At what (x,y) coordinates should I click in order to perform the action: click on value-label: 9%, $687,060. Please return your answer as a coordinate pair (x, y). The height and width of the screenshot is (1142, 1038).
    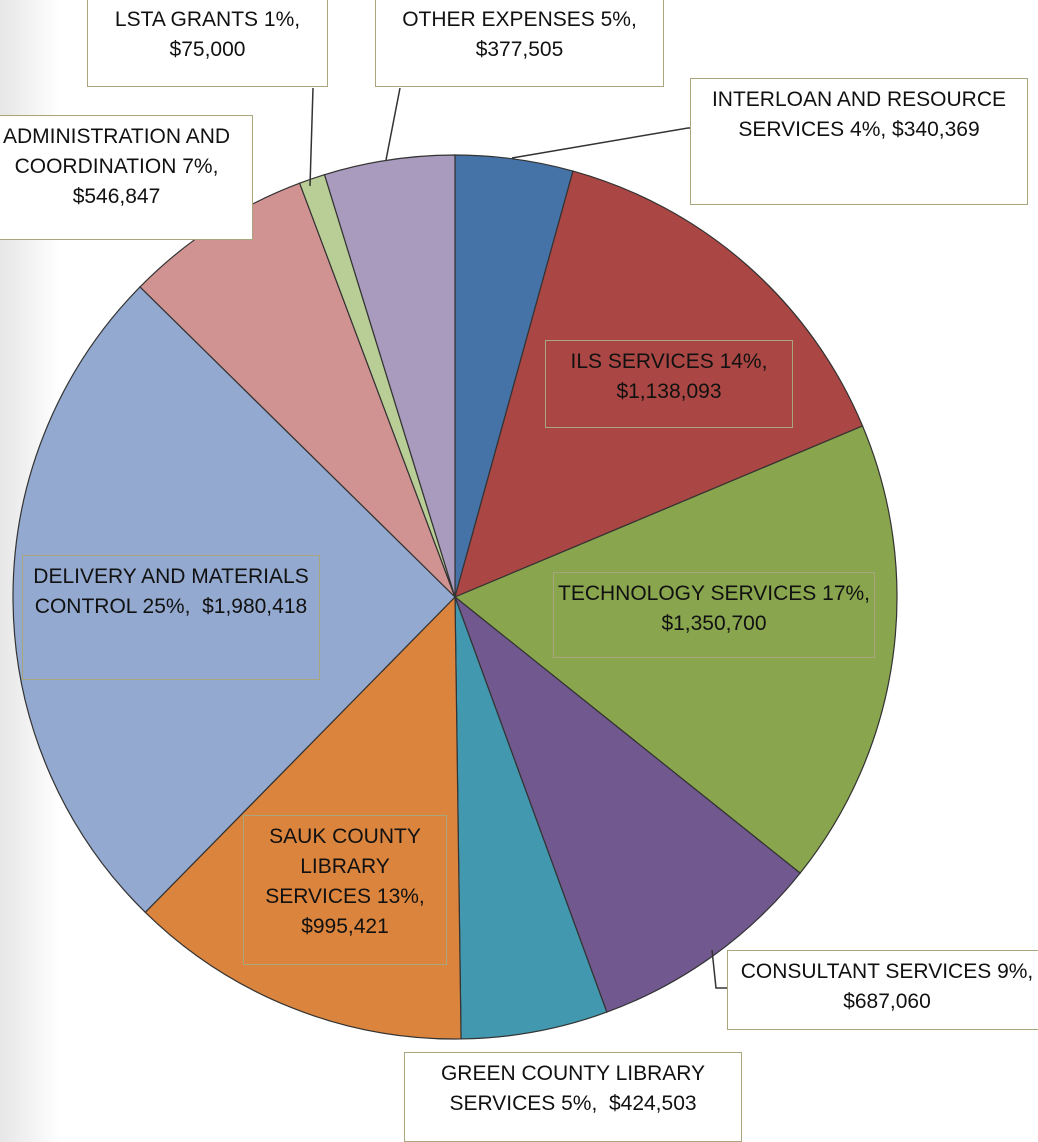
    Looking at the image, I should click on (938, 986).